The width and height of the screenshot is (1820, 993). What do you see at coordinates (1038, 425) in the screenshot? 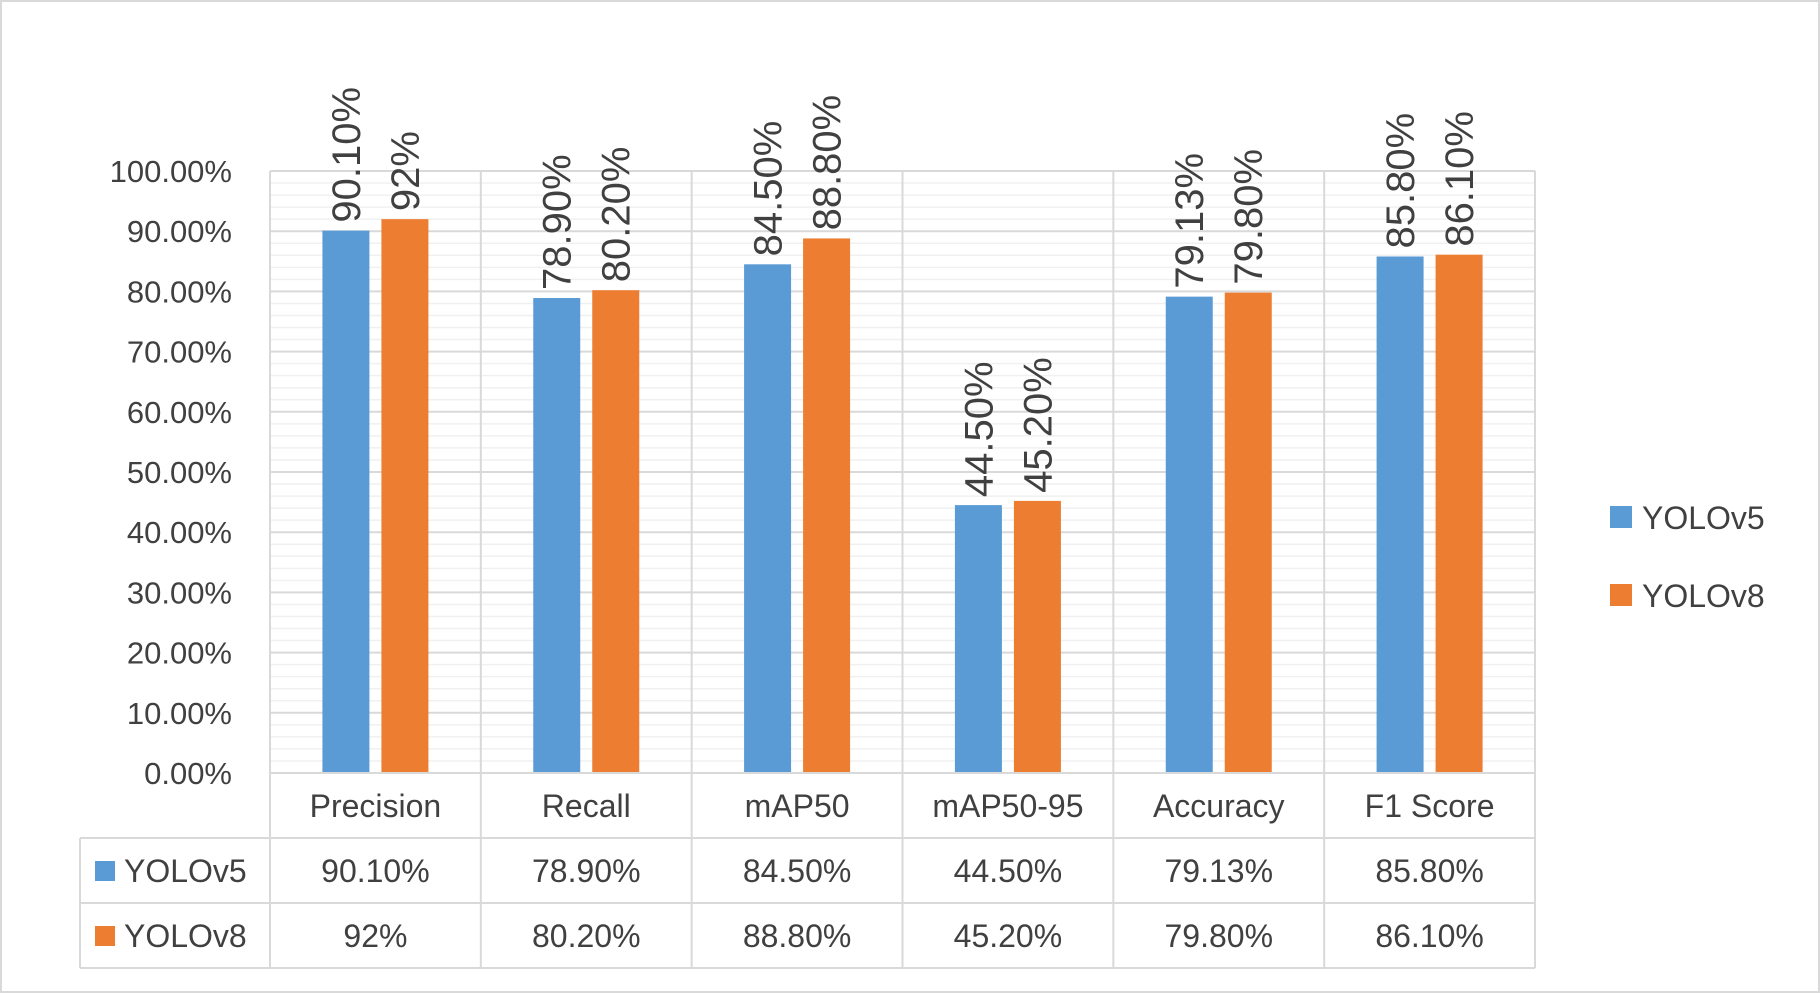
I see `data-label: 45.20%` at bounding box center [1038, 425].